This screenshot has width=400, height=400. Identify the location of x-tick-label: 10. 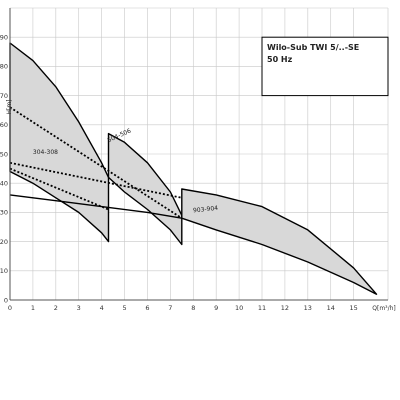
(239, 308).